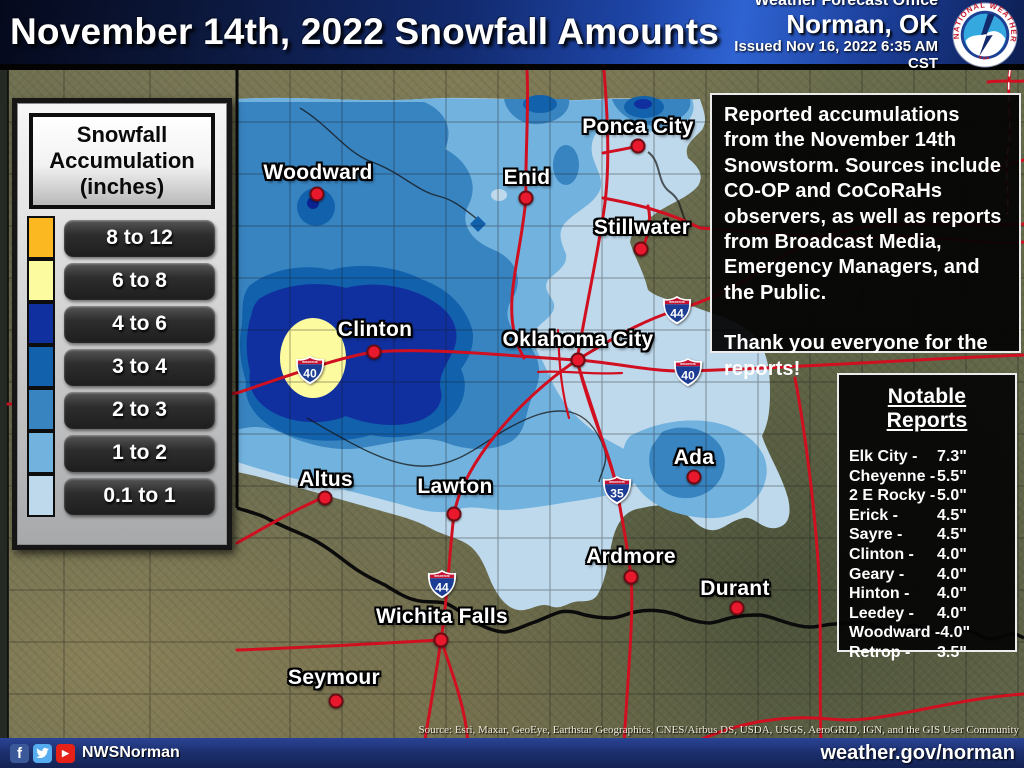 The image size is (1024, 768). I want to click on header-divider, so click(512, 67).